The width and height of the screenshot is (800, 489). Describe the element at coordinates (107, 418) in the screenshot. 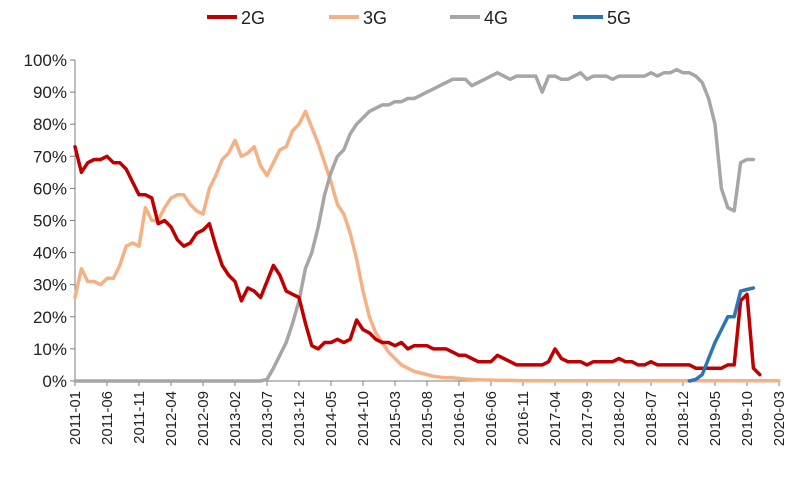

I see `x-tick-label: 2011-06` at that location.